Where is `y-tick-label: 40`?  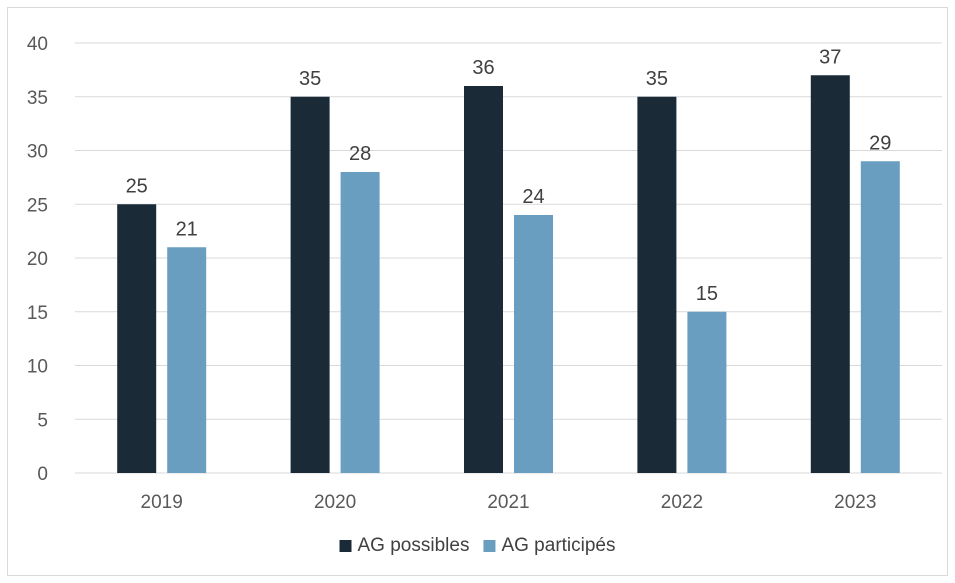 y-tick-label: 40 is located at coordinates (37, 44).